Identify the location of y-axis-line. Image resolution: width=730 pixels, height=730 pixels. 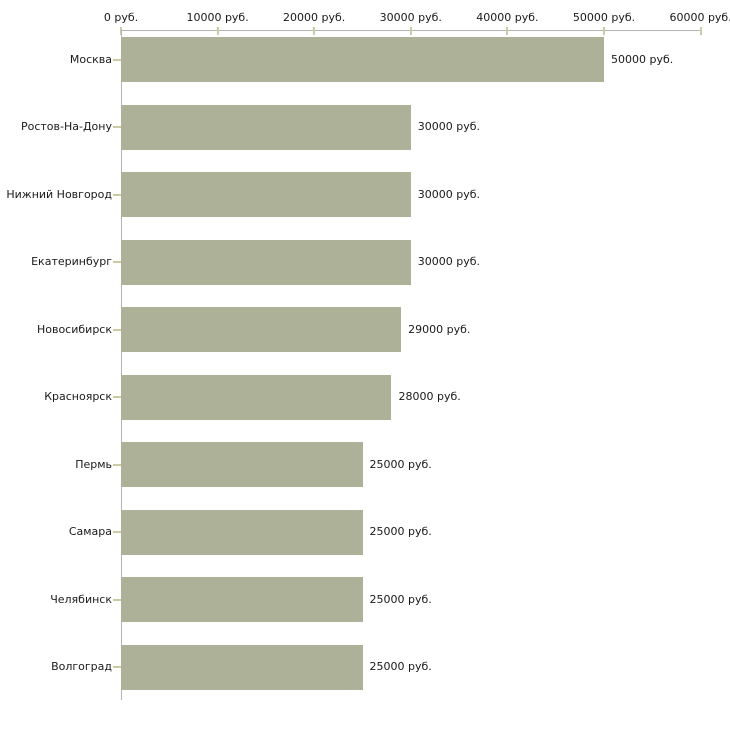
(121, 365).